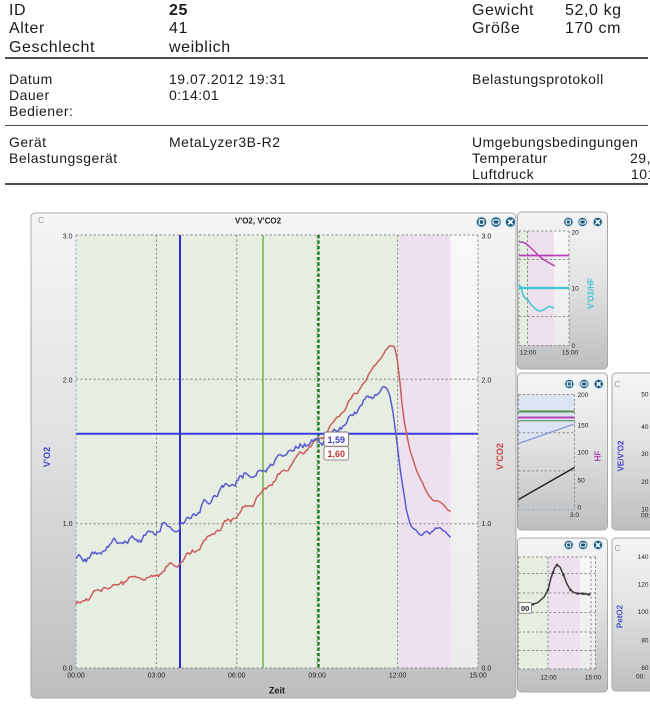  I want to click on svg-text: 140, so click(643, 557).